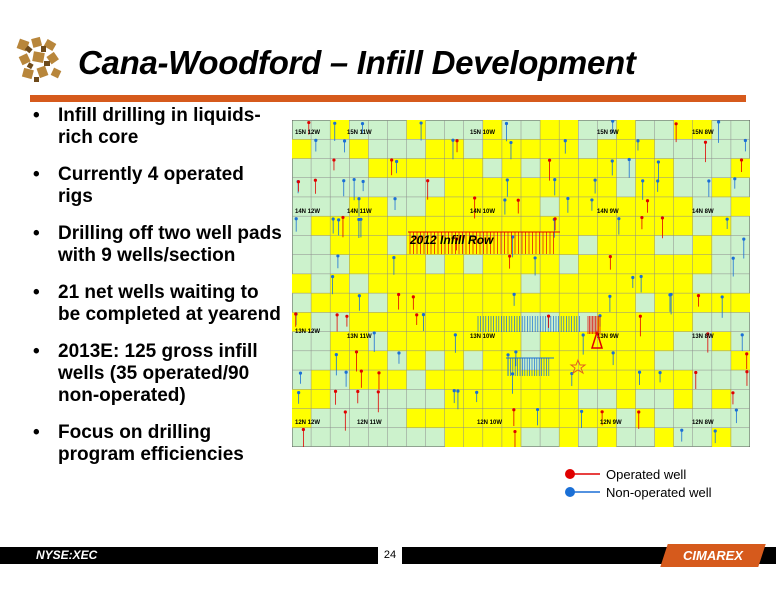 This screenshot has height=600, width=776. I want to click on location-star-icon, so click(578, 366).